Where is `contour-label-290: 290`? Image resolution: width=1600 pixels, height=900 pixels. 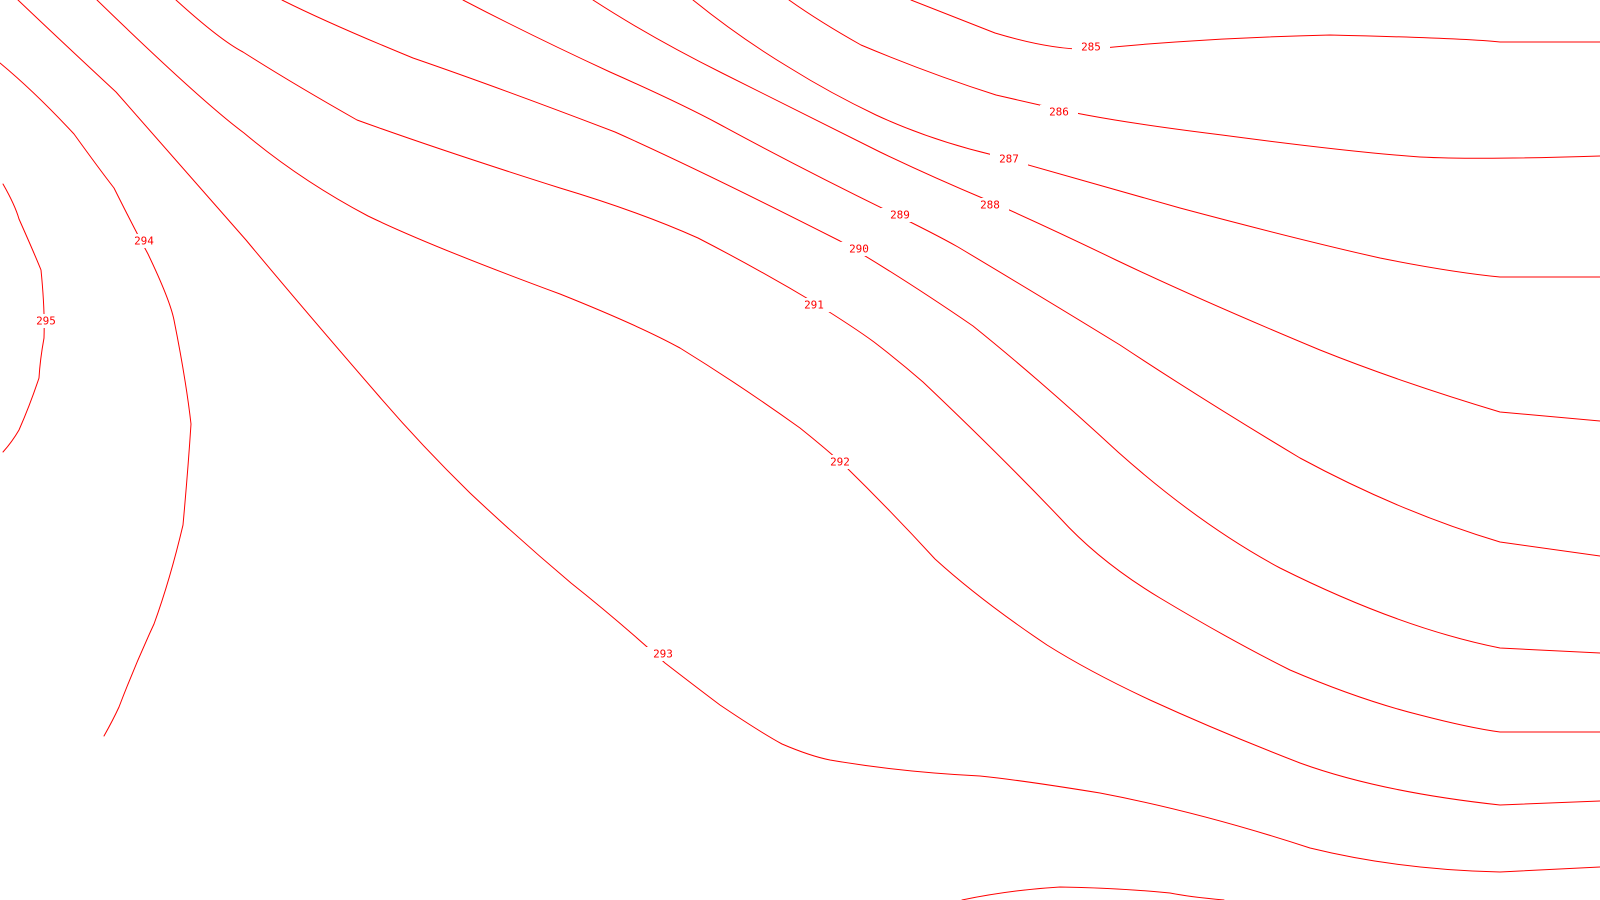
contour-label-290: 290 is located at coordinates (859, 249).